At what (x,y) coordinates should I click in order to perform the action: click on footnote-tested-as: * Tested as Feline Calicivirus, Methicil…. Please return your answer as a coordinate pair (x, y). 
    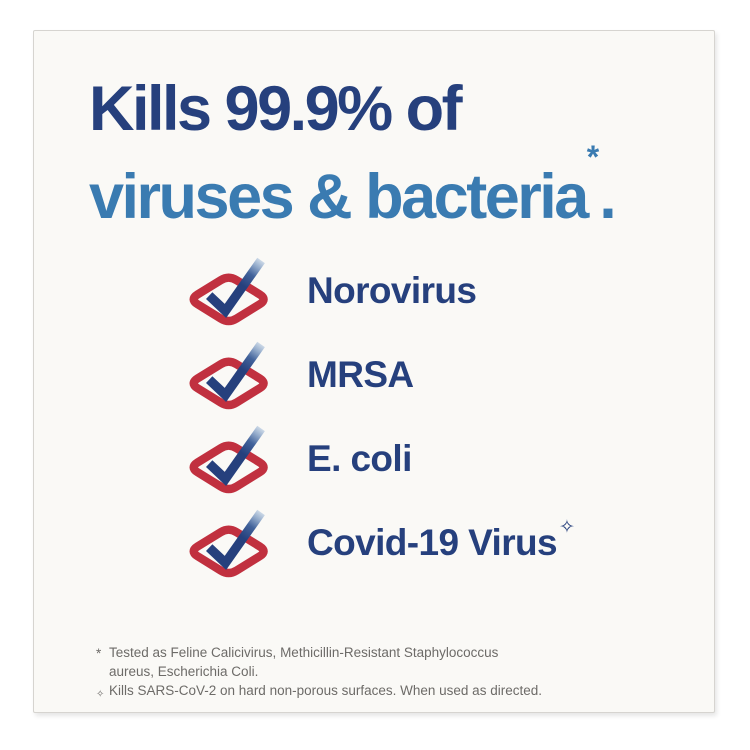
    Looking at the image, I should click on (319, 662).